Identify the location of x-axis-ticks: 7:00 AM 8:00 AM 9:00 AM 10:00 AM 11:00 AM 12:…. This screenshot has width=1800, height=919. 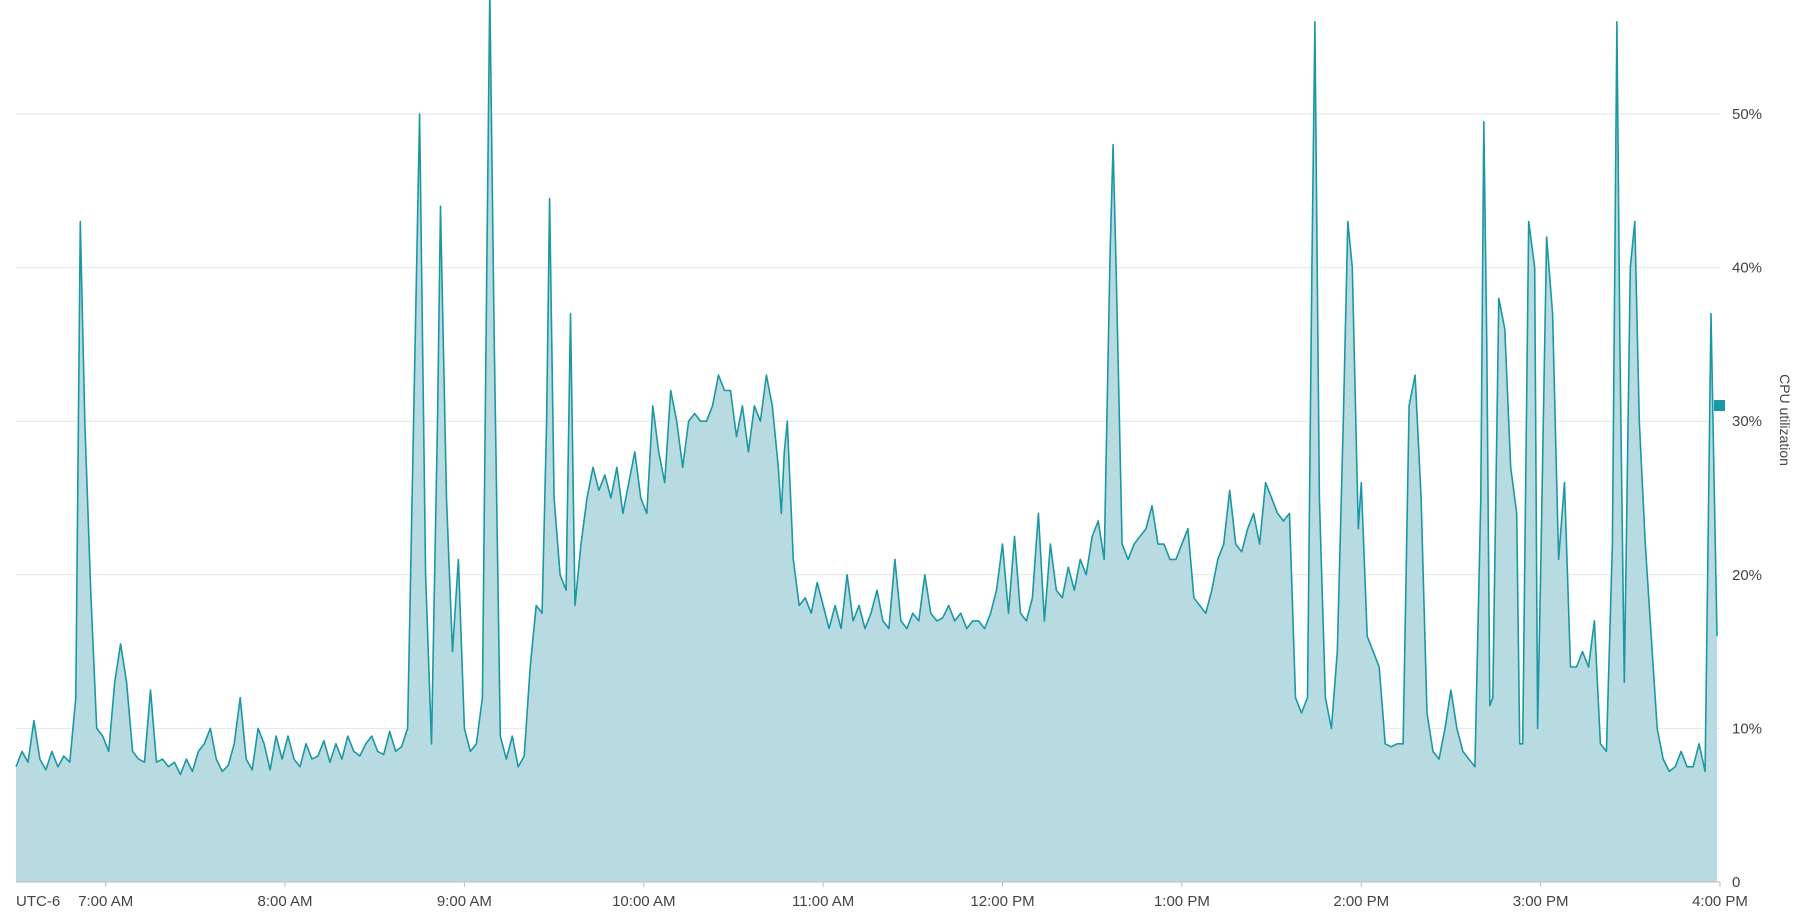
(913, 896).